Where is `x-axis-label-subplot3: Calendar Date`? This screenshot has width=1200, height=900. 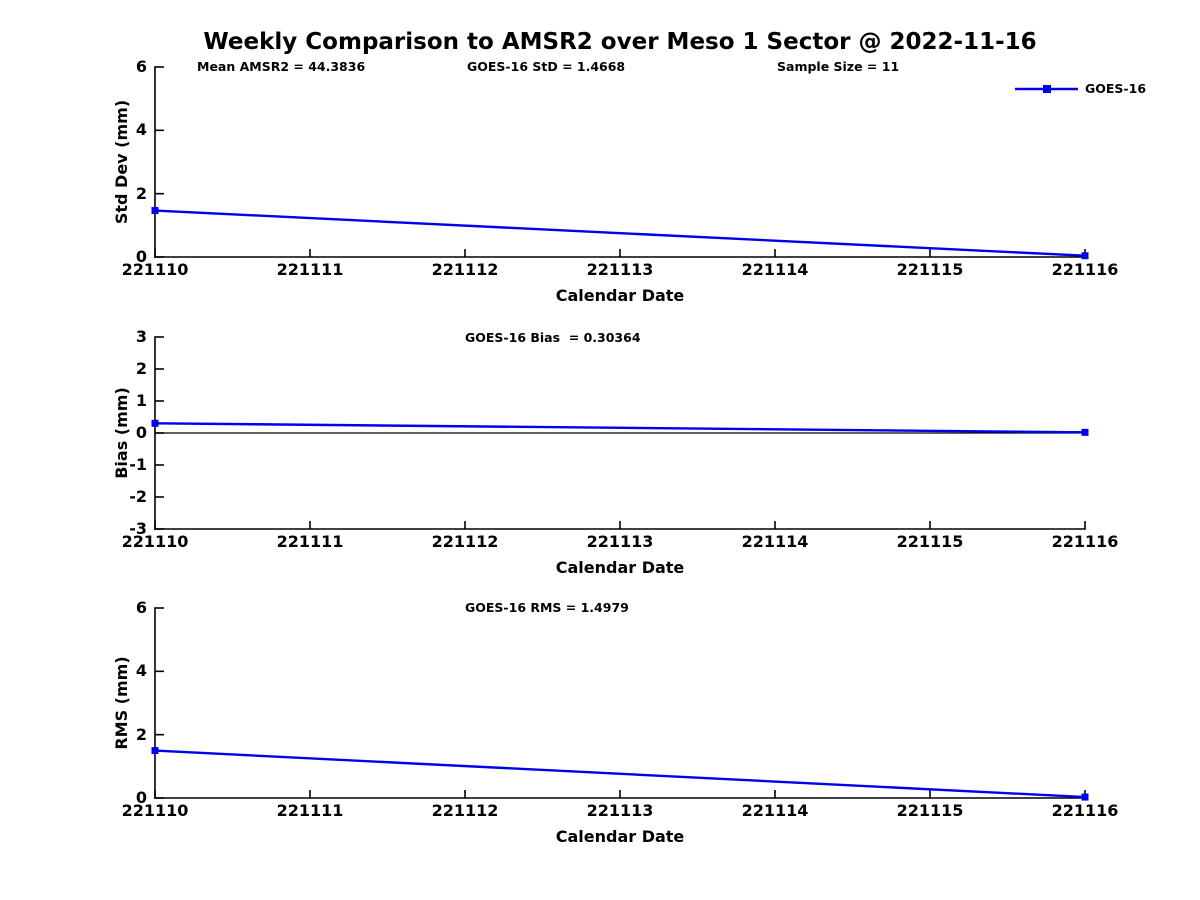 x-axis-label-subplot3: Calendar Date is located at coordinates (620, 836).